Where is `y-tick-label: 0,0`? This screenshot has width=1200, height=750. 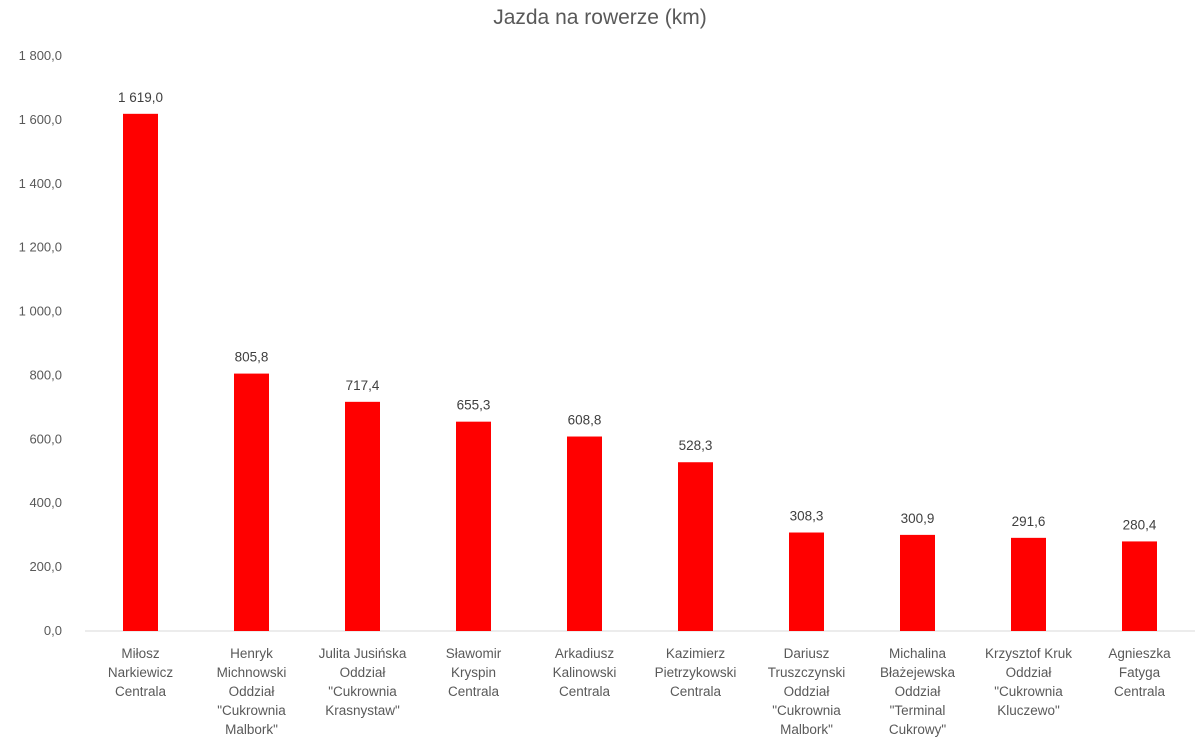
y-tick-label: 0,0 is located at coordinates (53, 630).